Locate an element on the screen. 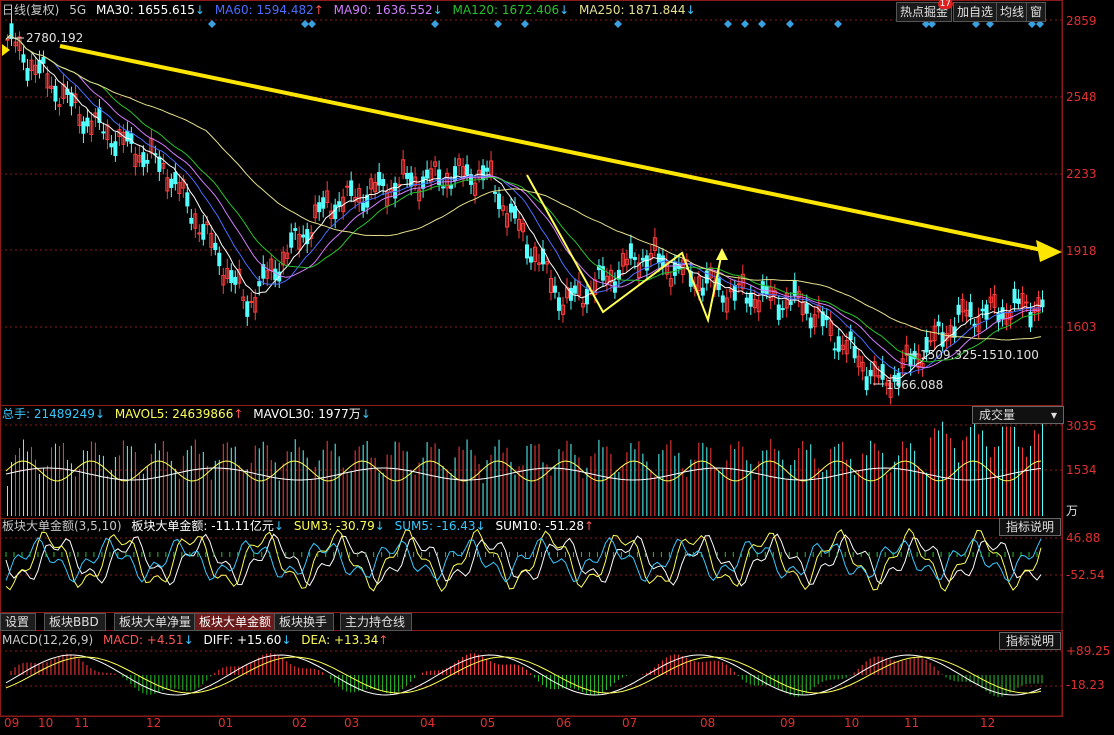 This screenshot has width=1114, height=735. price-tick-1603: 1603 is located at coordinates (1081, 327).